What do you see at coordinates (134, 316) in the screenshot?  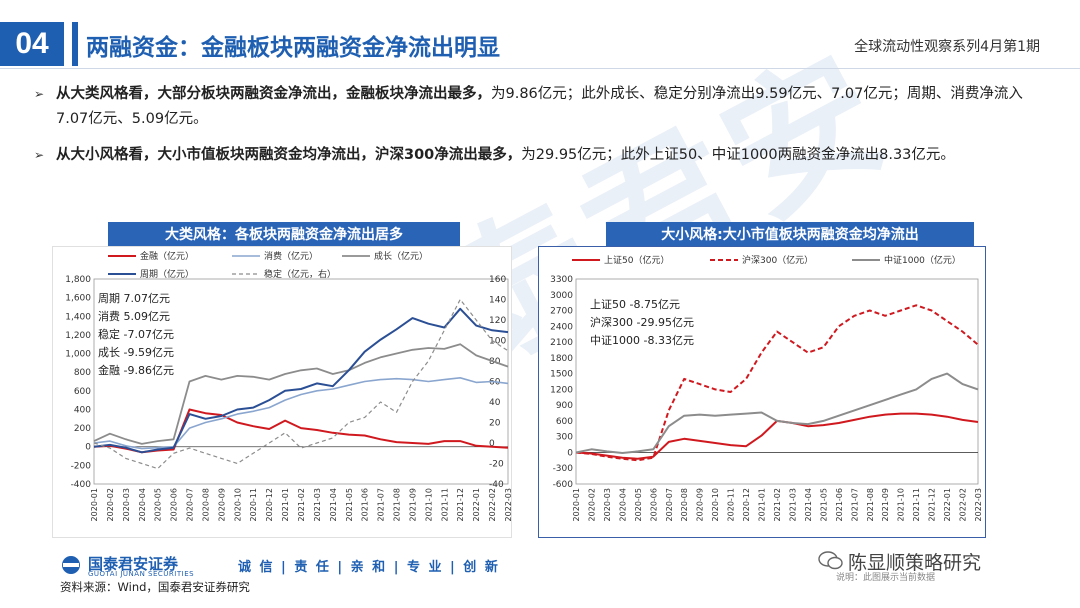 I see `annotation-label: 消费 5.09亿元` at bounding box center [134, 316].